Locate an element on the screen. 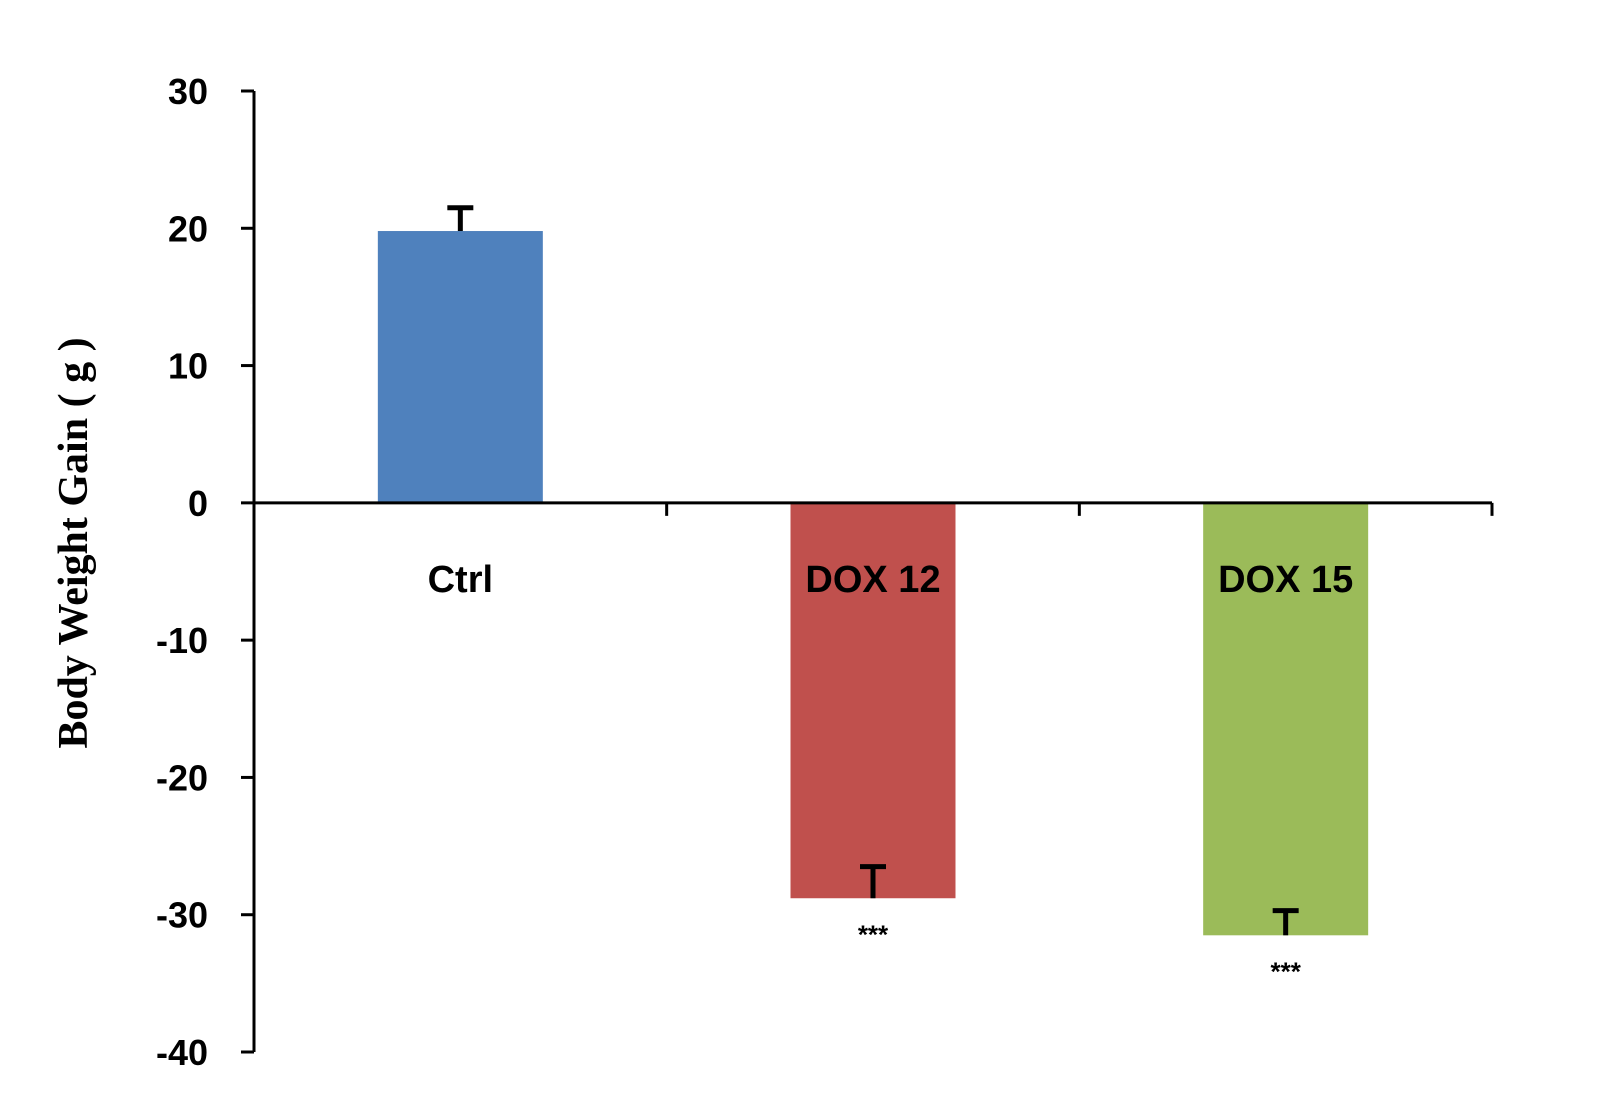 The image size is (1618, 1111). bar-ctrl is located at coordinates (460, 367).